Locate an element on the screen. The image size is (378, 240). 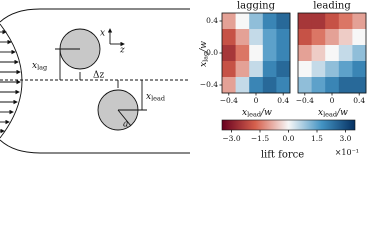
x-lead-label-sub: lead is located at coordinates (158, 99).